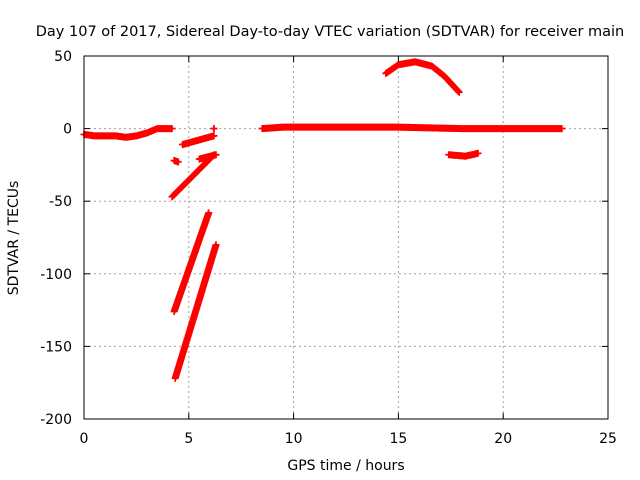  Describe the element at coordinates (60, 202) in the screenshot. I see `y-tick-label: -50` at that location.